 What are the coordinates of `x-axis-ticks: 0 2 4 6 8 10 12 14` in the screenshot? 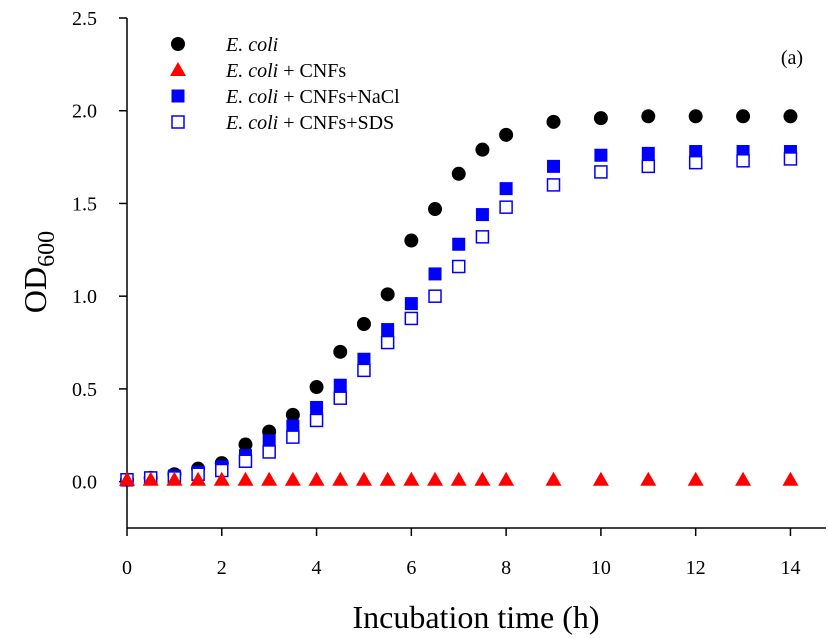 It's located at (461, 553).